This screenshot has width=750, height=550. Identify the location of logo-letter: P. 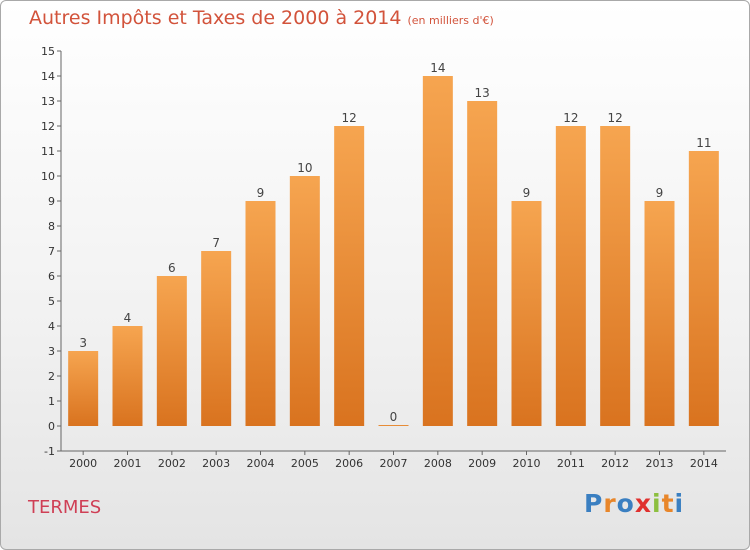
(594, 503).